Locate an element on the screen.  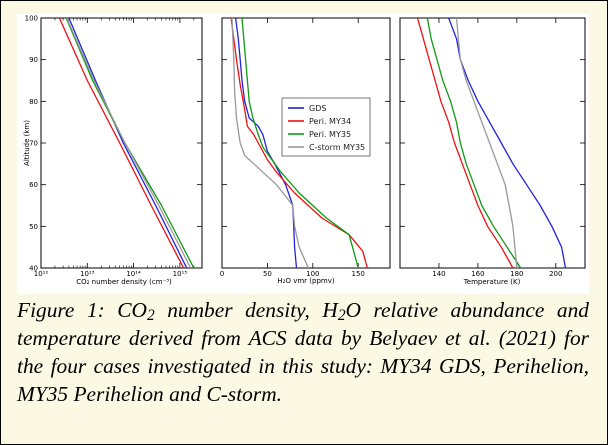
y-tick-label: 70 is located at coordinates (33, 144).